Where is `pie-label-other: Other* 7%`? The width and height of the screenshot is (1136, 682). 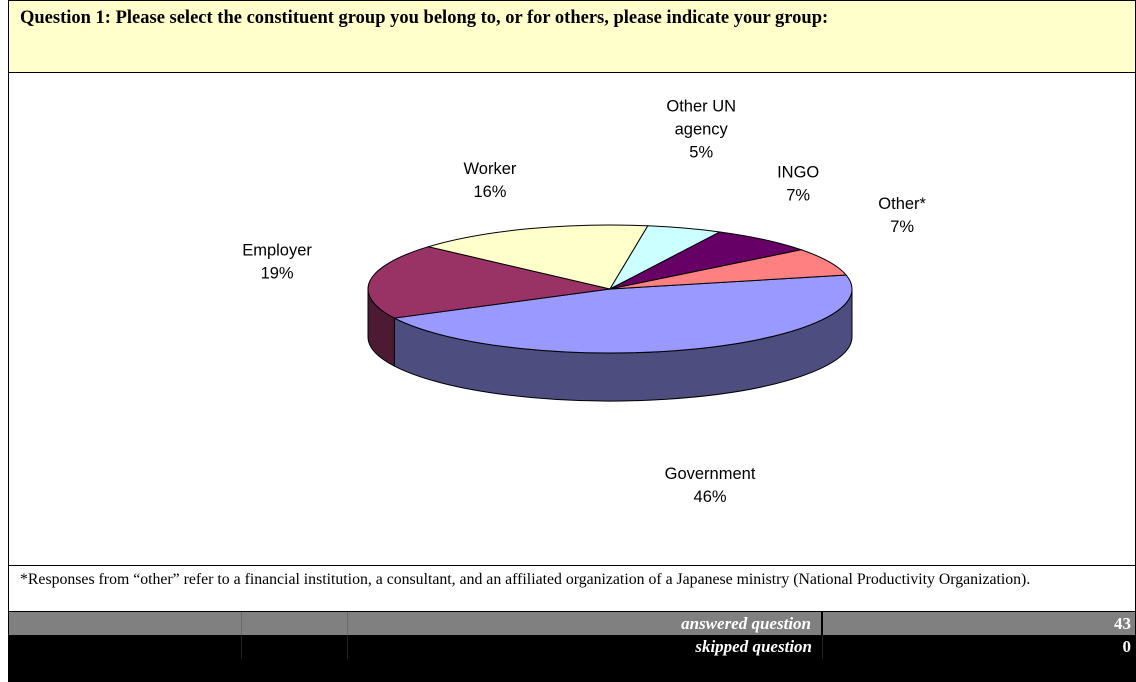
pie-label-other: Other* 7% is located at coordinates (902, 215).